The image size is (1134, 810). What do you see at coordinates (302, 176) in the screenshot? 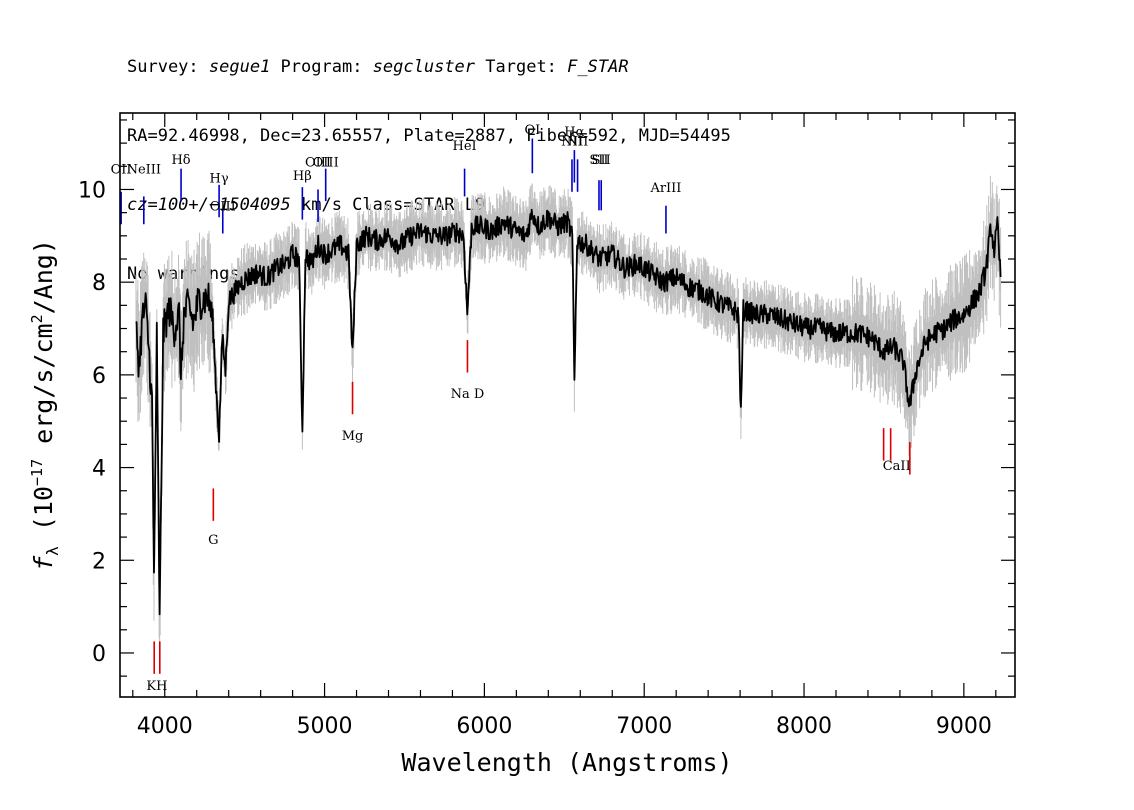
I see `emission-line-label: Hβ` at bounding box center [302, 176].